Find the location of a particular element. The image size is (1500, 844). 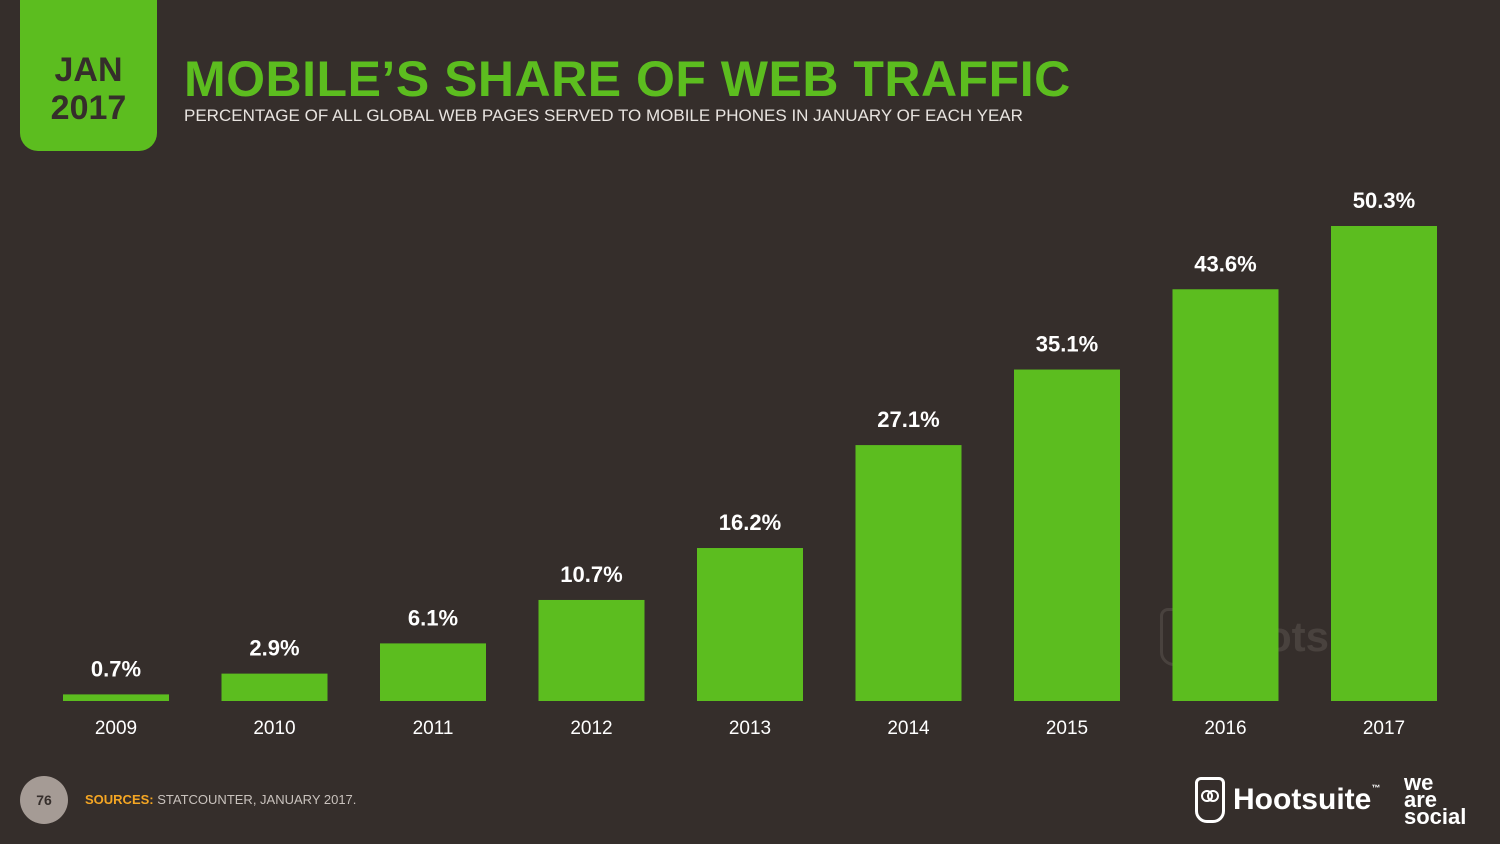

bar-2014 is located at coordinates (908, 573).